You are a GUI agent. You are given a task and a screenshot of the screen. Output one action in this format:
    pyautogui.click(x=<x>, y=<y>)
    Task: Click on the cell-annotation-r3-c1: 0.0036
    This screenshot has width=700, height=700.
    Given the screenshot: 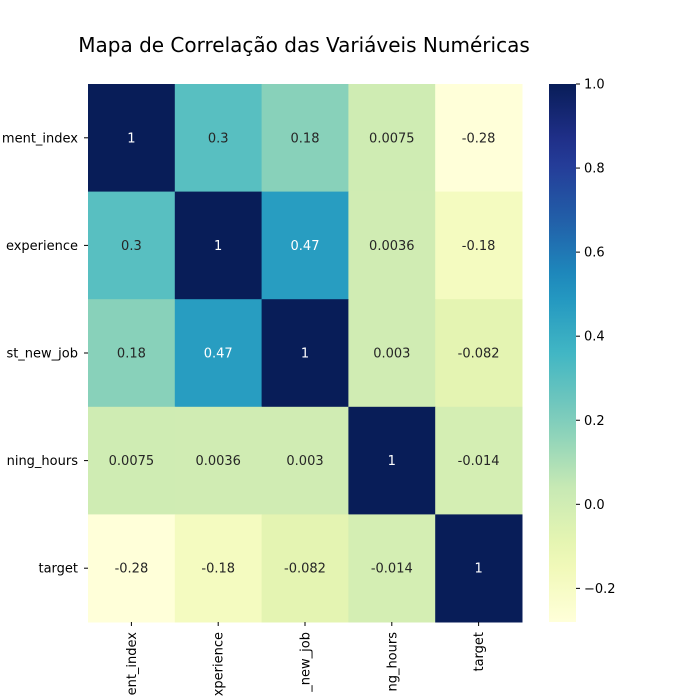 What is the action you would take?
    pyautogui.click(x=218, y=461)
    